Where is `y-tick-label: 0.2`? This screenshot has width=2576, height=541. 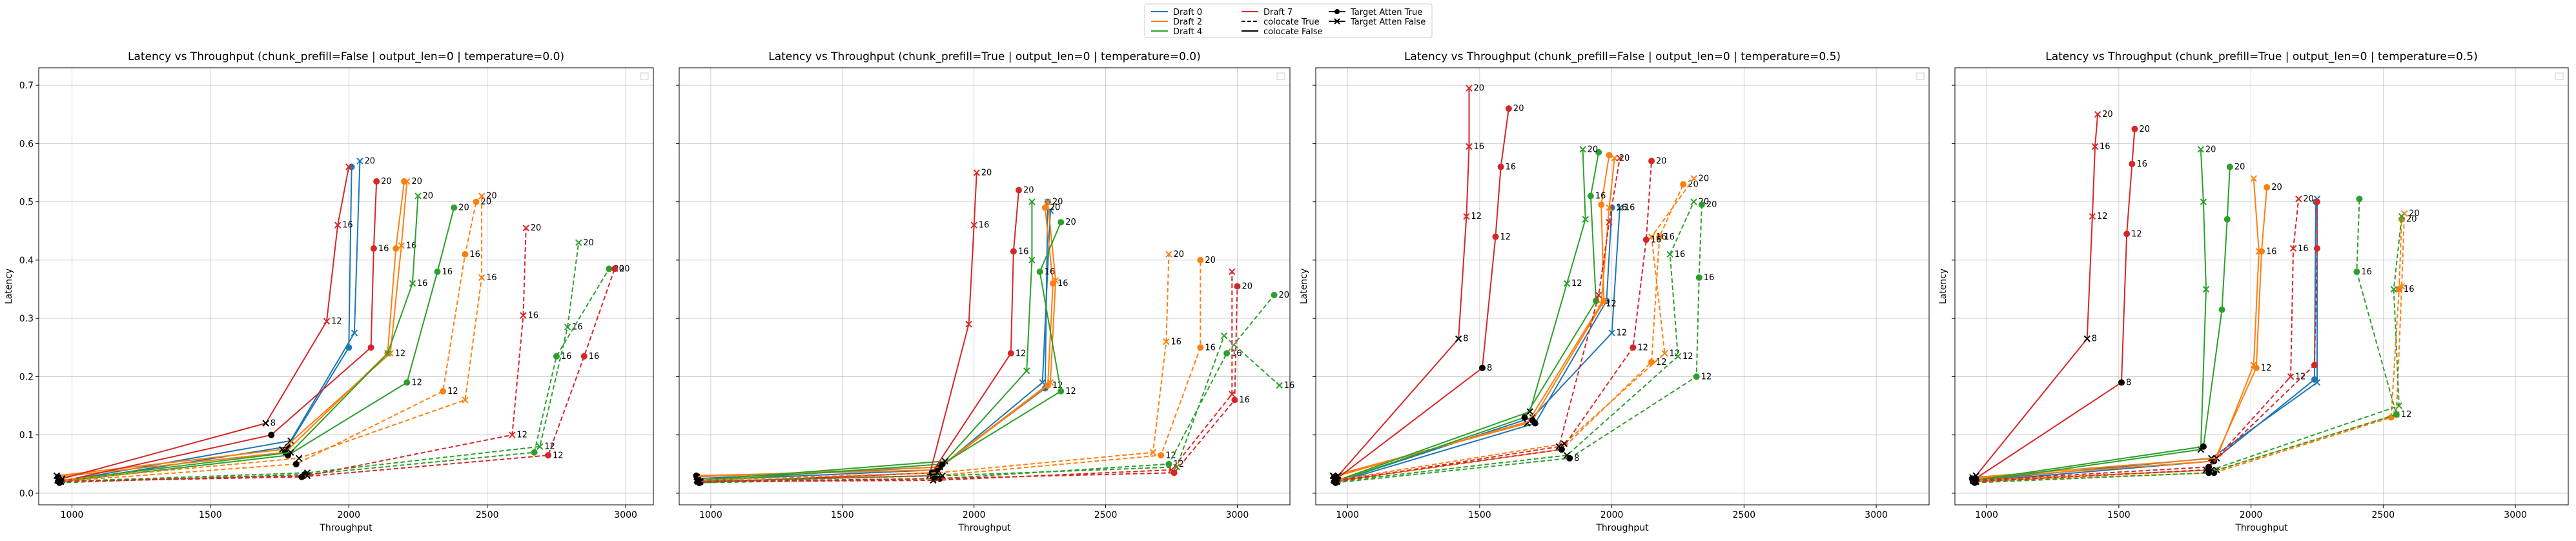 y-tick-label: 0.2 is located at coordinates (26, 377).